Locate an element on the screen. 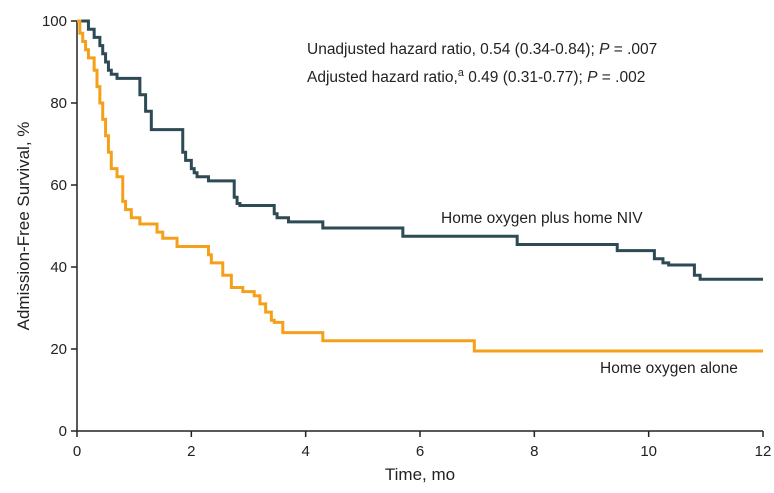 The height and width of the screenshot is (493, 774). y-tick-label: 60 is located at coordinates (58, 185).